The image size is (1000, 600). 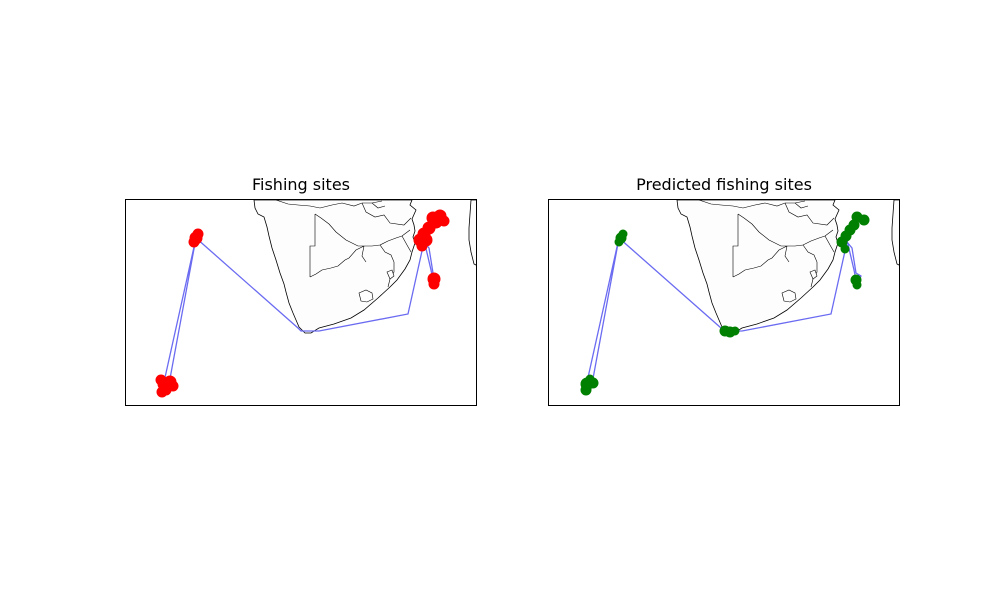 I want to click on fishing-site-cluster-markers, so click(x=302, y=303).